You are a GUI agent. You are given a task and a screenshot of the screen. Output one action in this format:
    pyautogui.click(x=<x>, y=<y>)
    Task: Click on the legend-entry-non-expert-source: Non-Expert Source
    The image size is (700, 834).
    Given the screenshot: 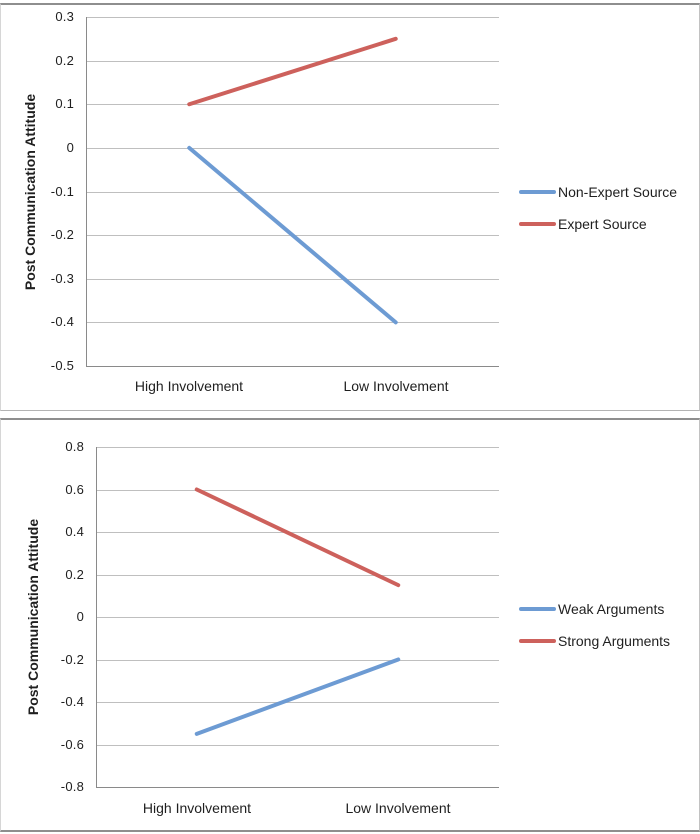 What is the action you would take?
    pyautogui.click(x=598, y=192)
    